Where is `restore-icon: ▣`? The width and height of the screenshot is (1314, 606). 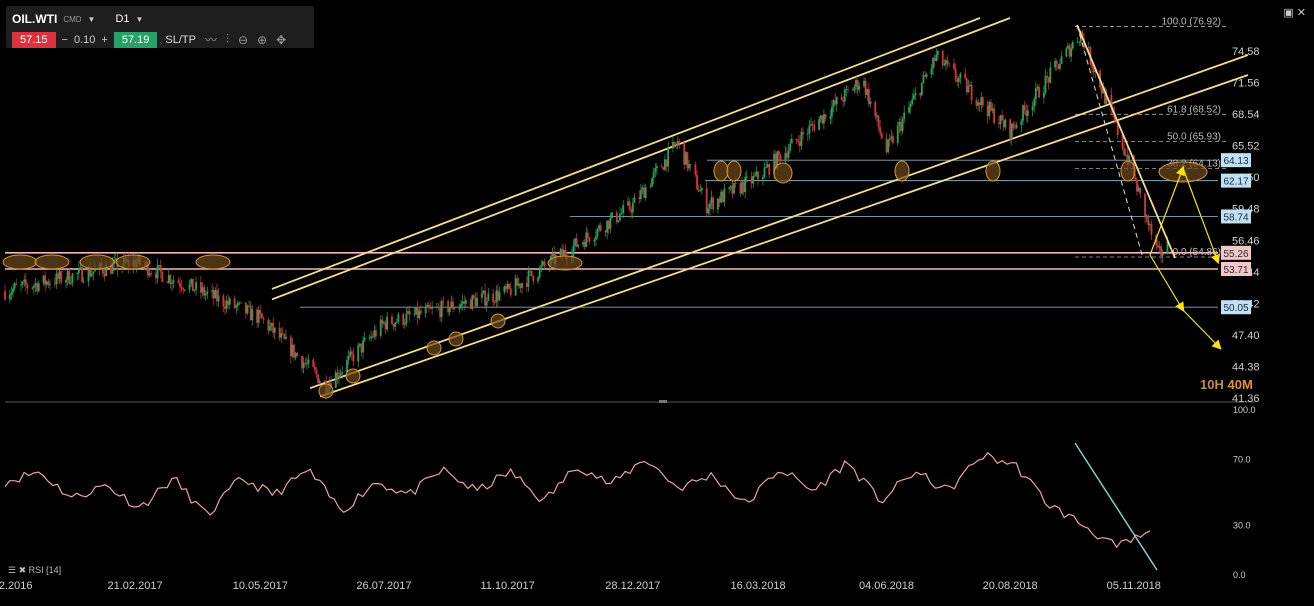
restore-icon: ▣ is located at coordinates (1288, 13).